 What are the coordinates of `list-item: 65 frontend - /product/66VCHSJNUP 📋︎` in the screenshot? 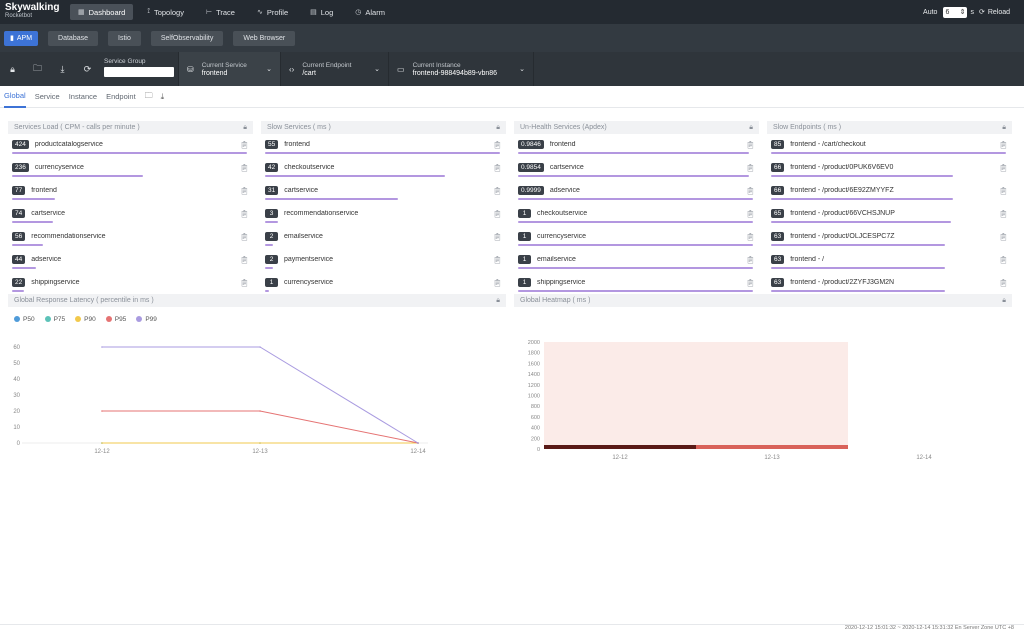 It's located at (889, 214).